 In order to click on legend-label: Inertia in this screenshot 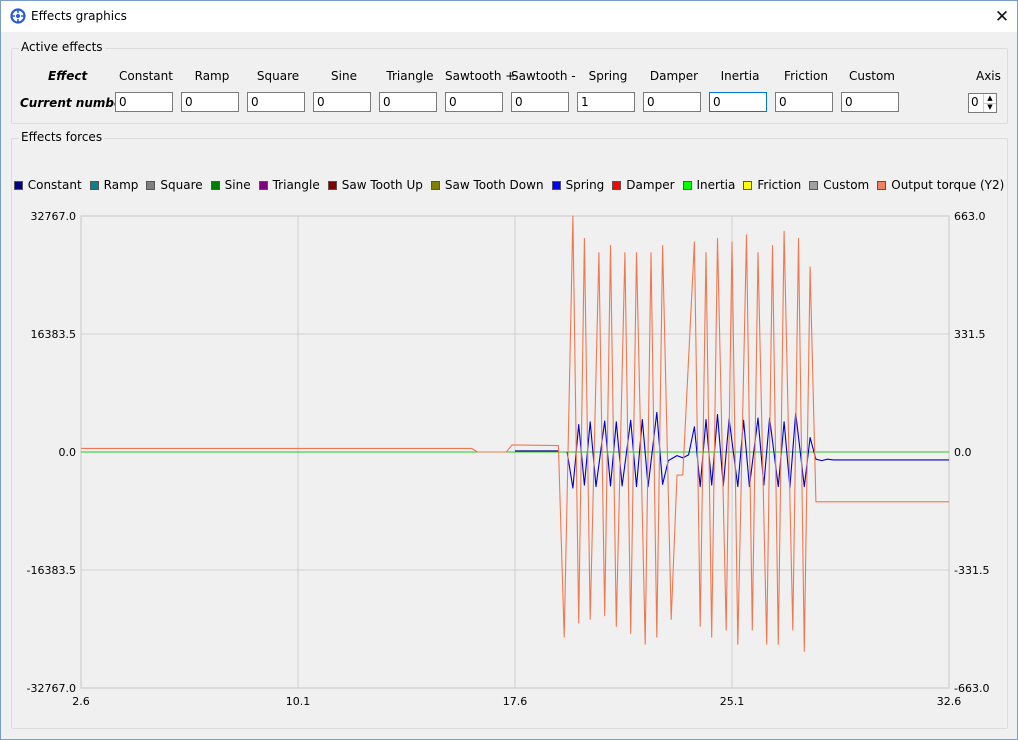, I will do `click(716, 185)`.